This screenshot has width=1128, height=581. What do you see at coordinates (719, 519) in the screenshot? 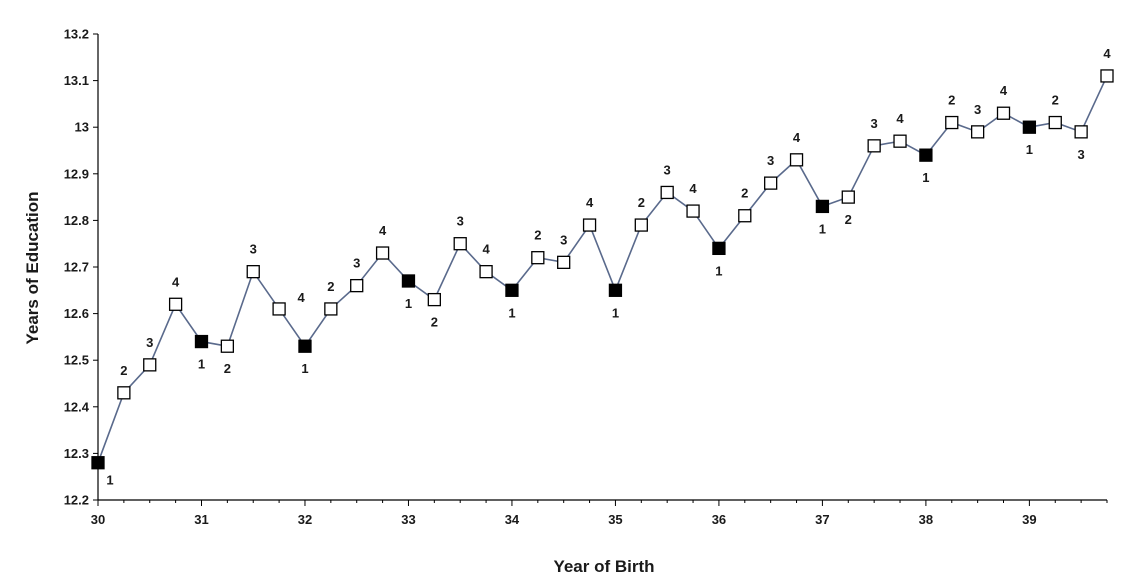
I see `x-tick-label: 36` at bounding box center [719, 519].